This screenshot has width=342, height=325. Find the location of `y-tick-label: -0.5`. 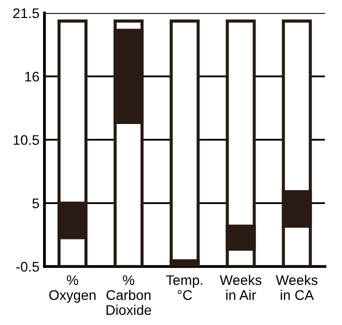

y-tick-label: -0.5 is located at coordinates (28, 267).